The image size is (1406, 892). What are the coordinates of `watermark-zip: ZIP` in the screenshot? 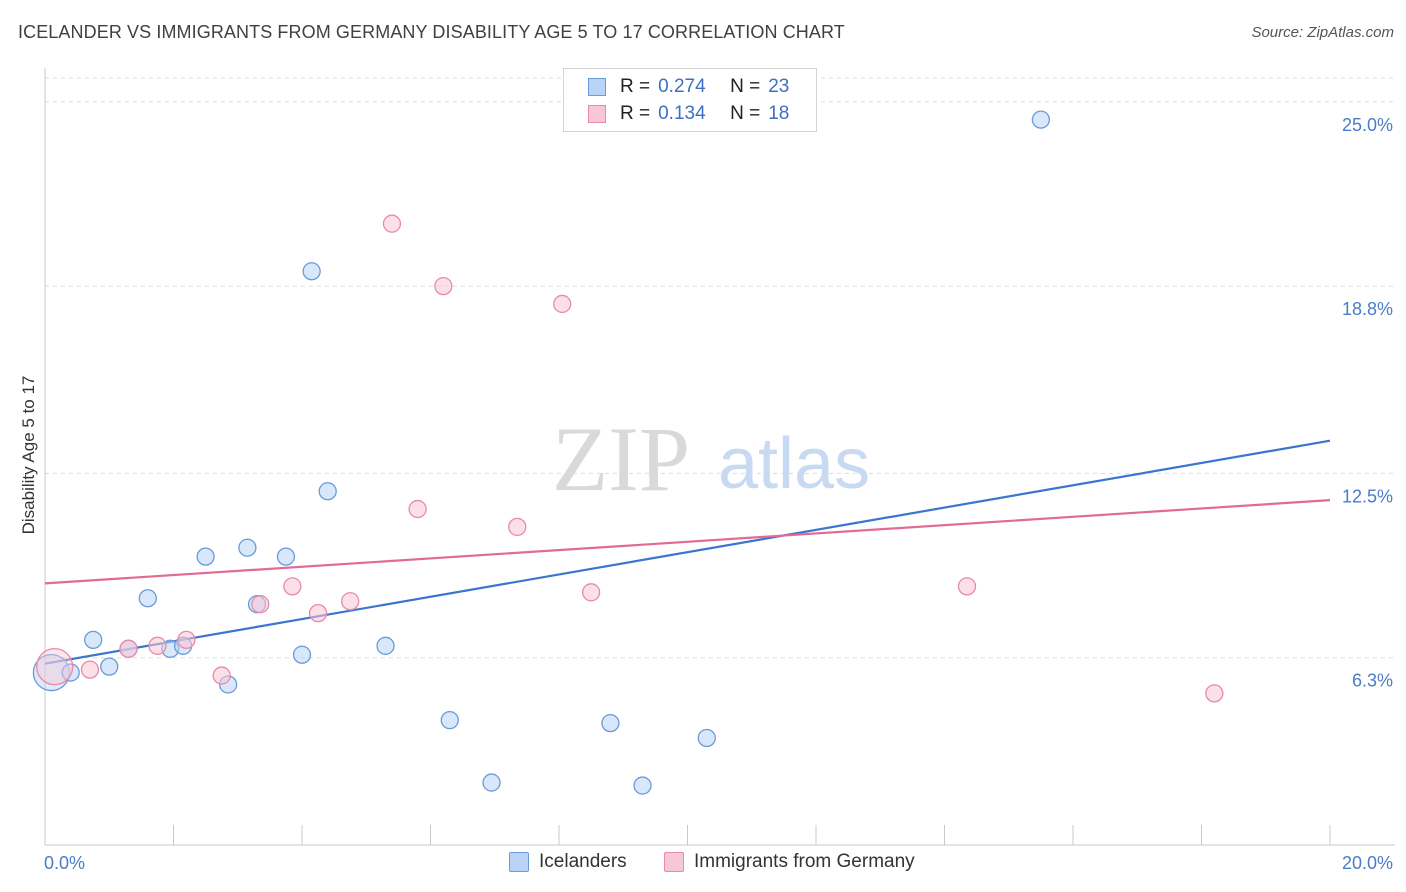 It's located at (621, 459).